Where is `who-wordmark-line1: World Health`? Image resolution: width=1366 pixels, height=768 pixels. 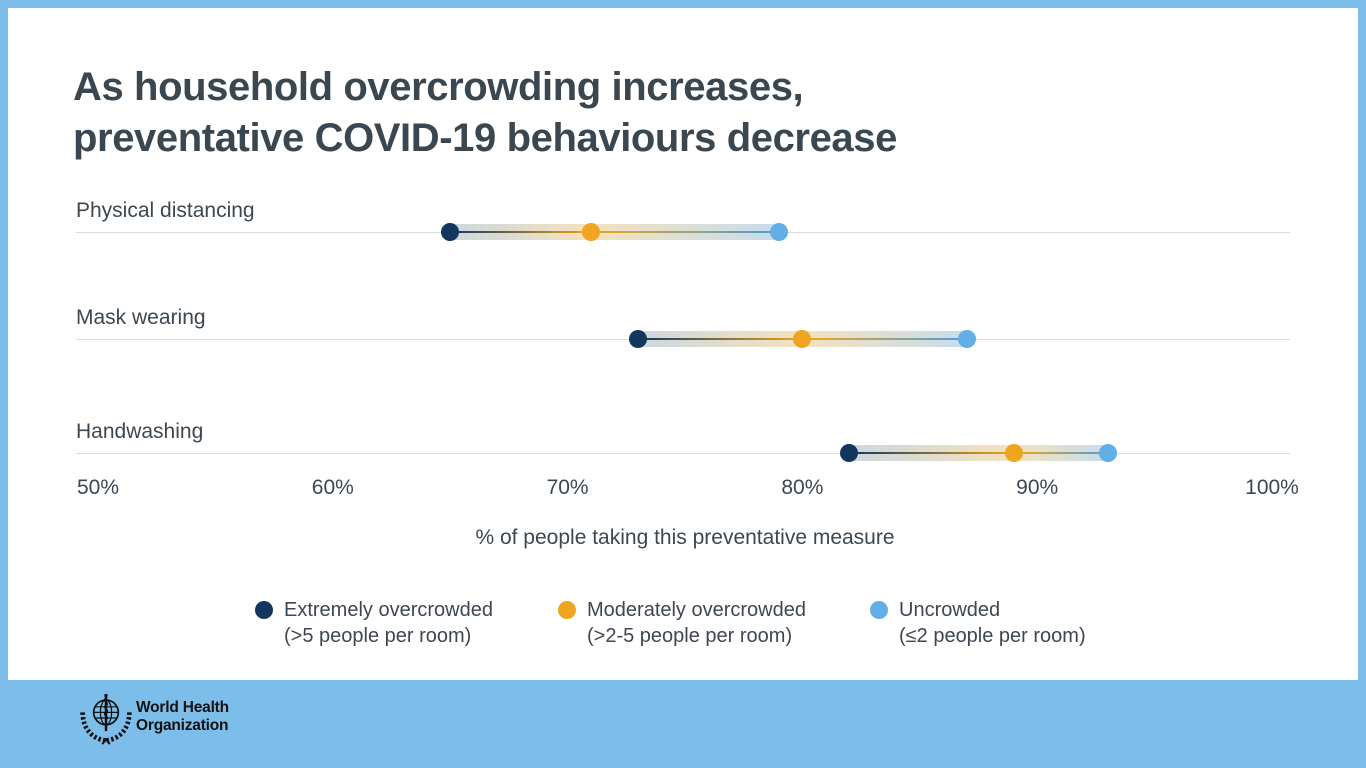 who-wordmark-line1: World Health is located at coordinates (182, 707).